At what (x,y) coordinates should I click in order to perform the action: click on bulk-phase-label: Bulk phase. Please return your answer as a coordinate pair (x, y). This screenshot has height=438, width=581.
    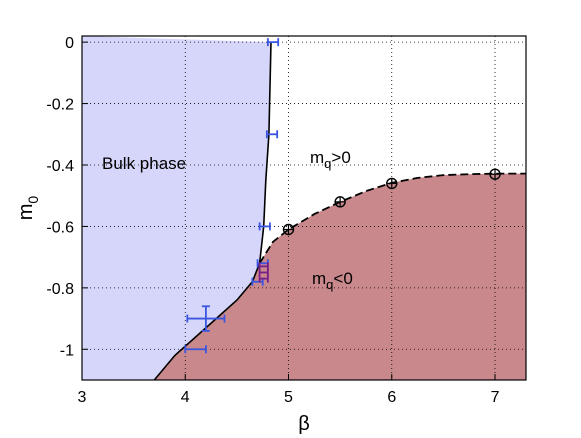
    Looking at the image, I should click on (144, 163).